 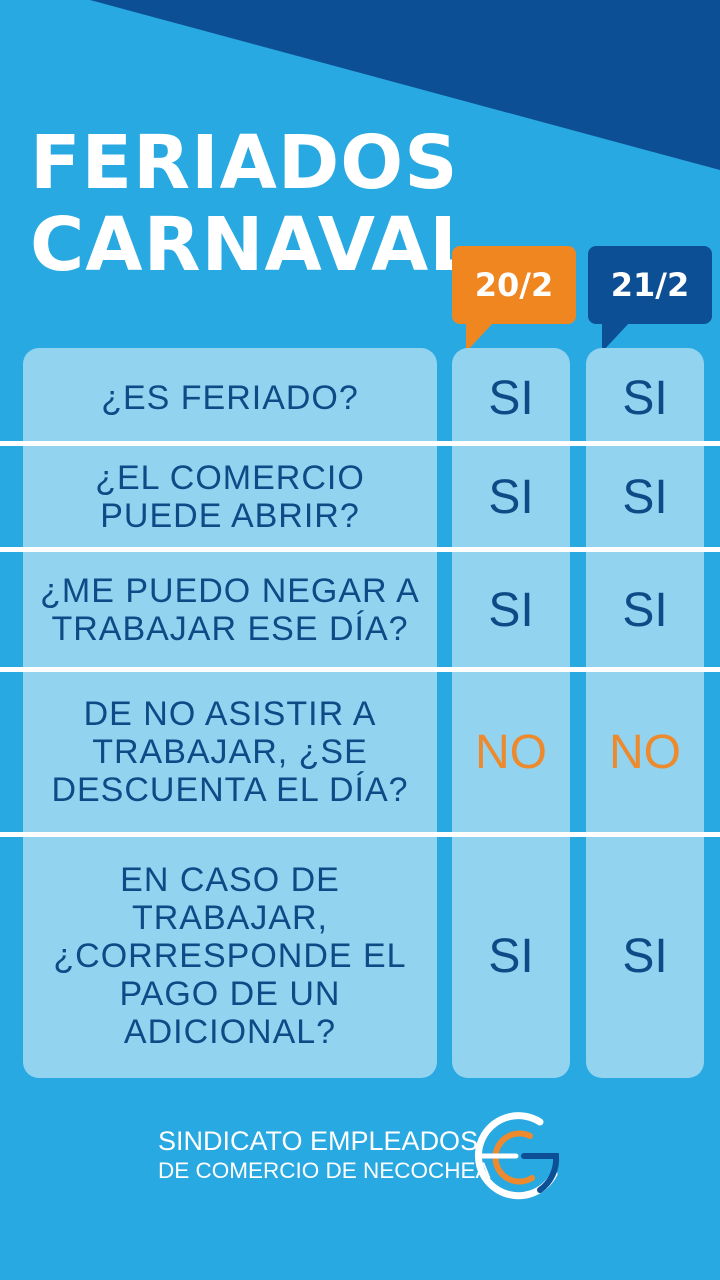 I want to click on page-title: FERIADOS CARNAVAL, so click(x=253, y=204).